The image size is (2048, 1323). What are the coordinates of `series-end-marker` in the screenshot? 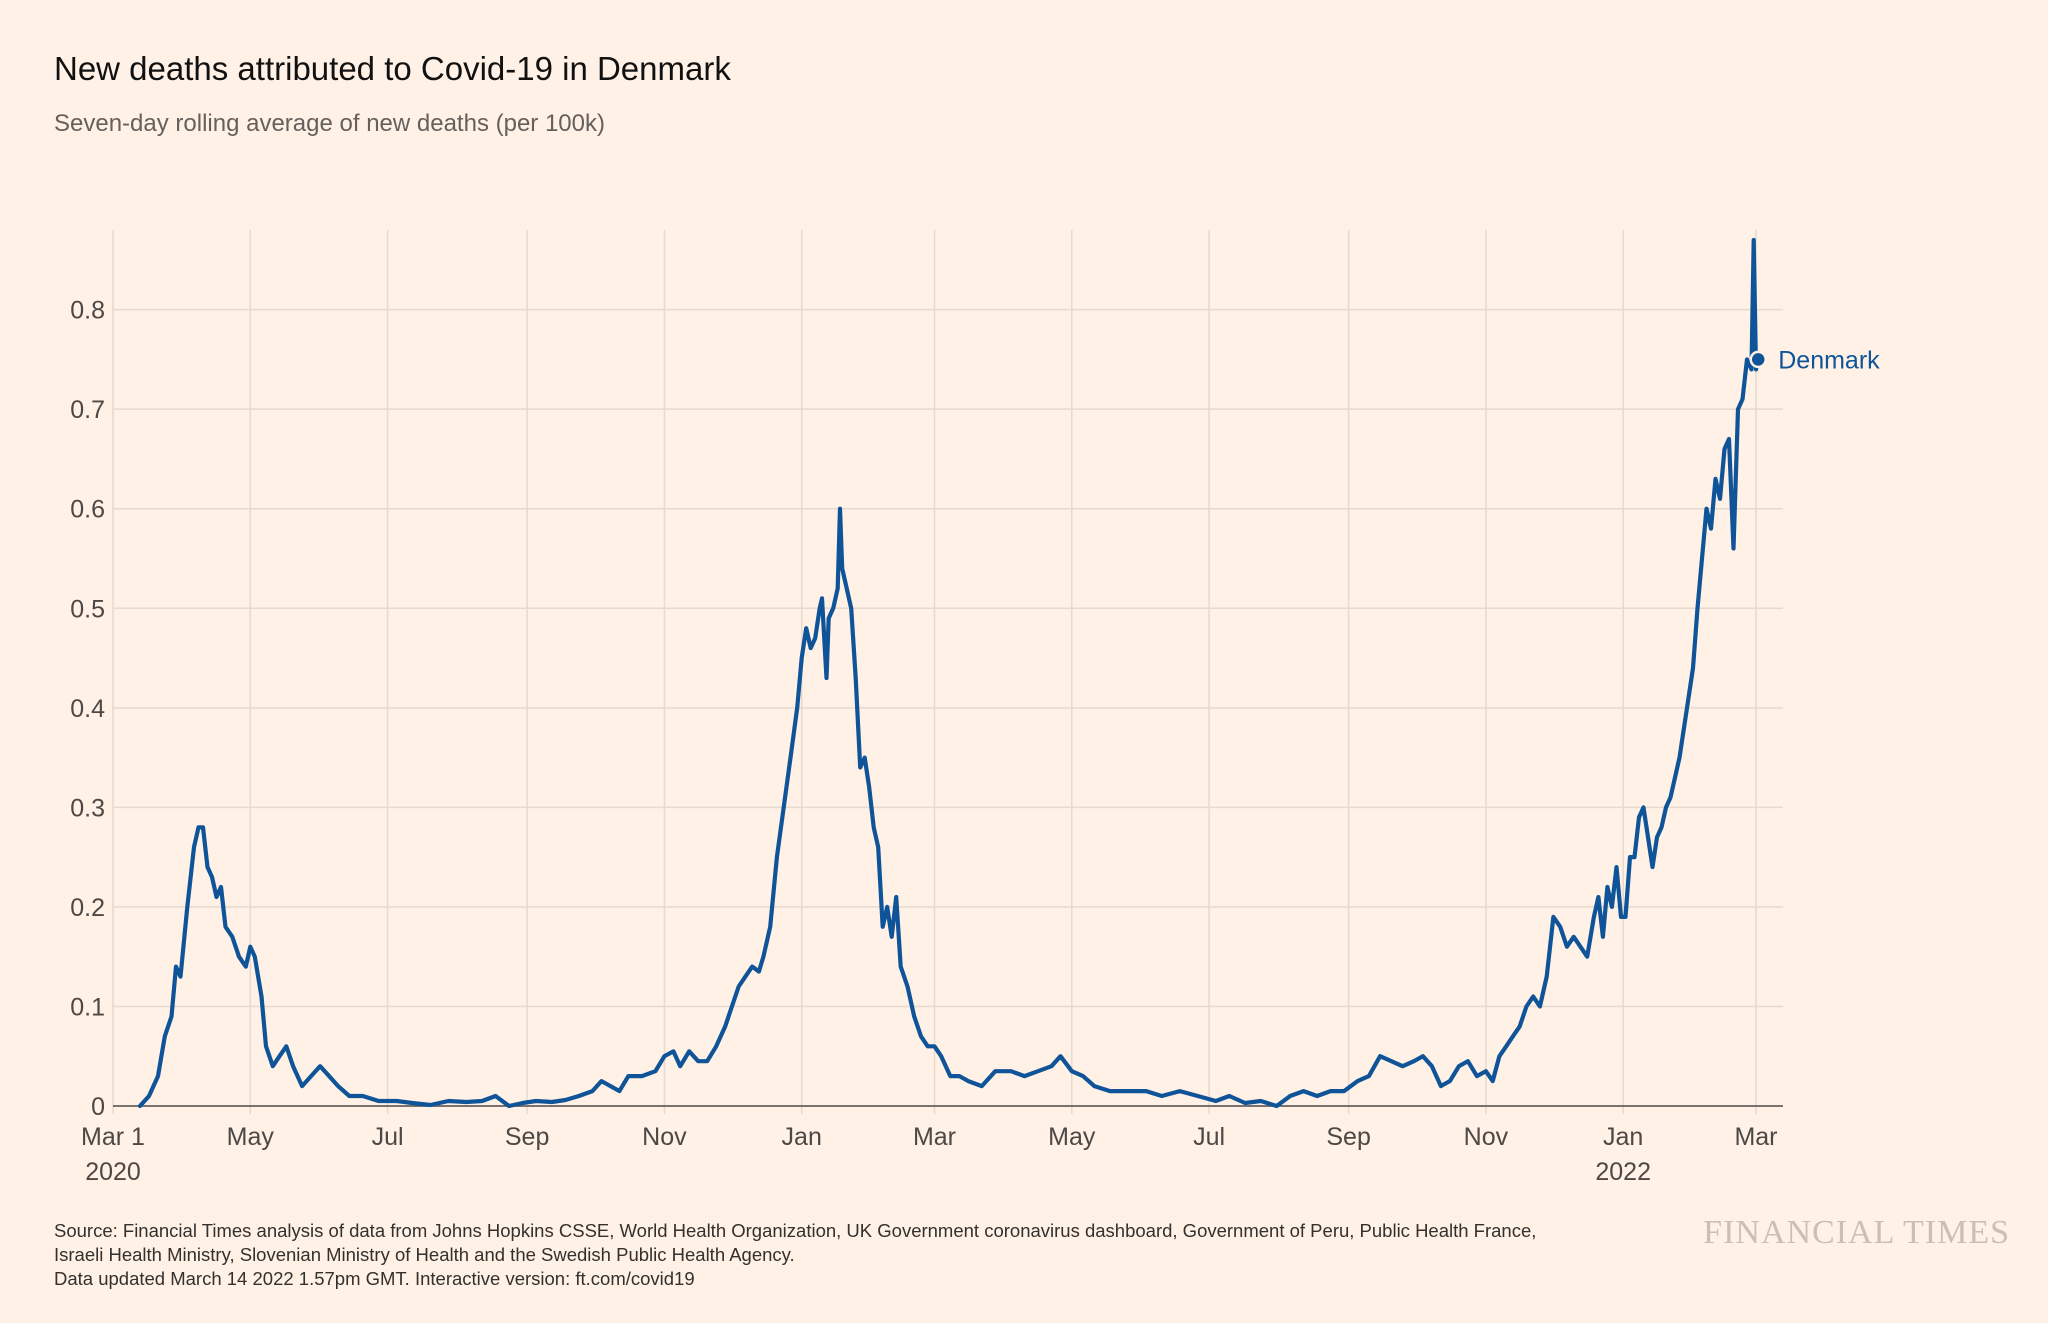 It's located at (1758, 359).